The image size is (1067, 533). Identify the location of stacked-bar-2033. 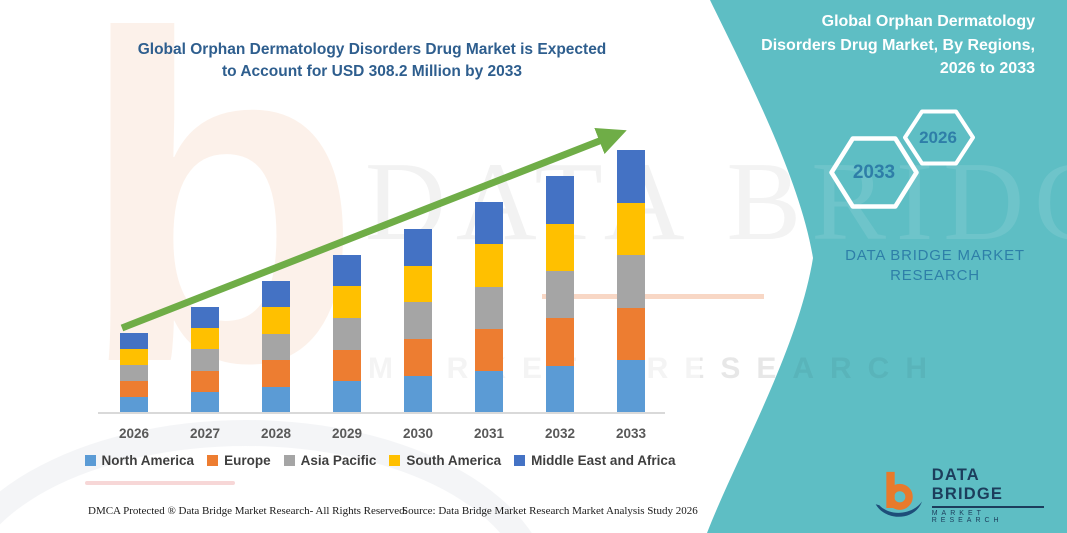
(631, 281).